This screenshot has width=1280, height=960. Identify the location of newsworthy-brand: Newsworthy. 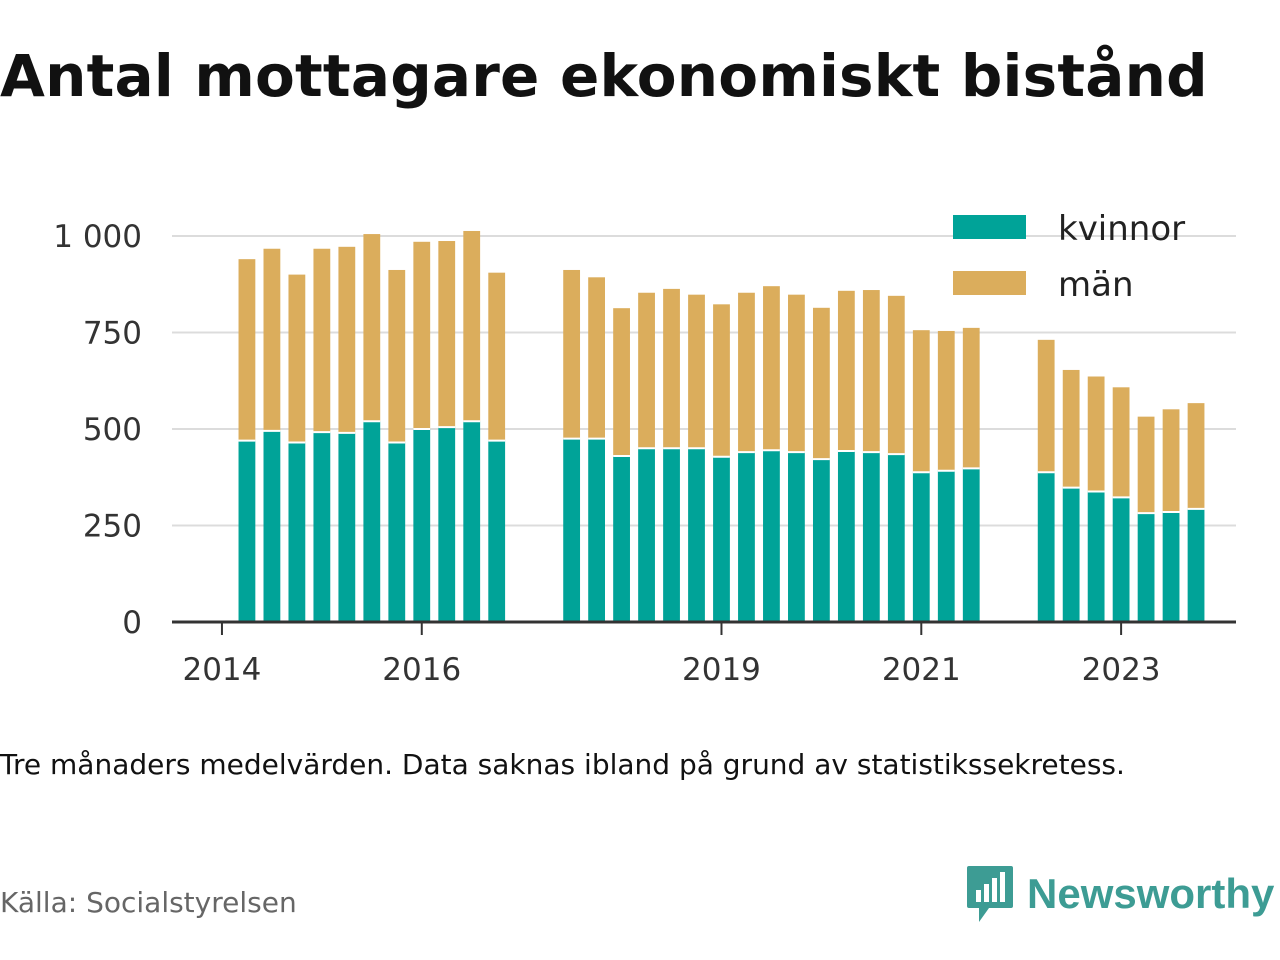
(1119, 894).